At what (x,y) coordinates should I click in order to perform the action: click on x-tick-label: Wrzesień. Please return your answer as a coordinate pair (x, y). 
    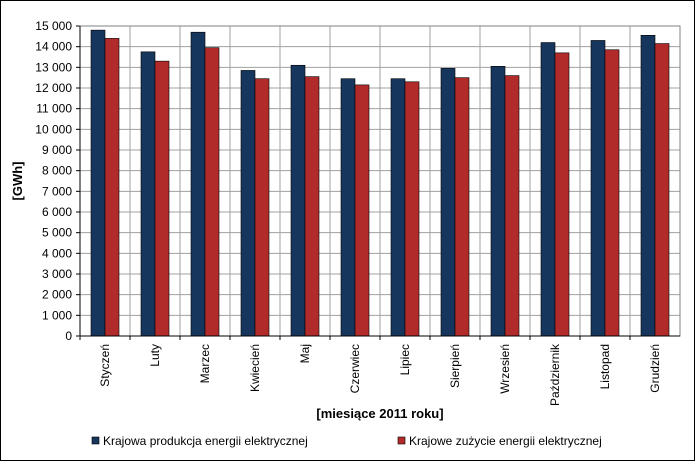
    Looking at the image, I should click on (505, 369).